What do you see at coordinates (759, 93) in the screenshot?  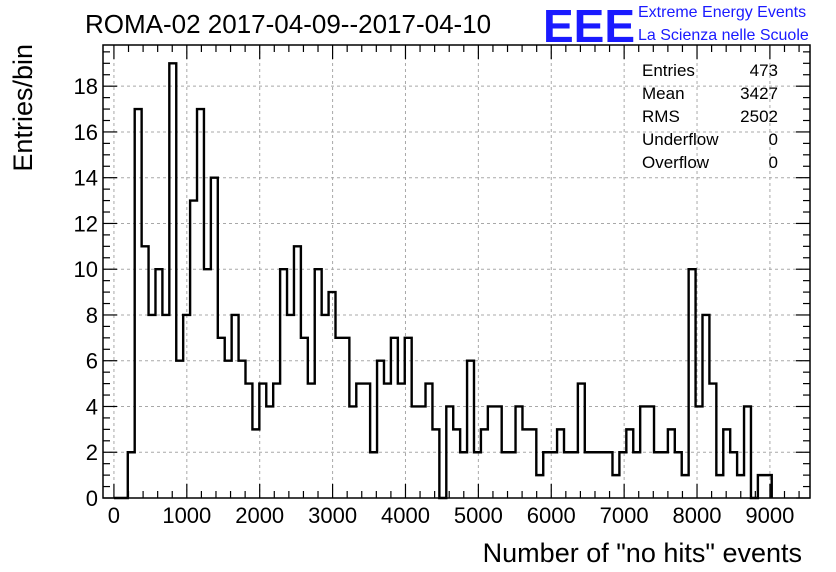 I see `stats-mean-value: 3427` at bounding box center [759, 93].